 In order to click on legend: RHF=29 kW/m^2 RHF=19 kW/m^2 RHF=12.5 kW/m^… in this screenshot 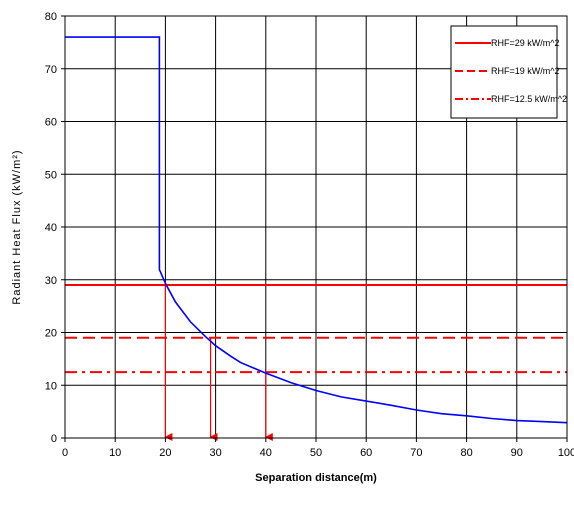, I will do `click(508, 72)`.